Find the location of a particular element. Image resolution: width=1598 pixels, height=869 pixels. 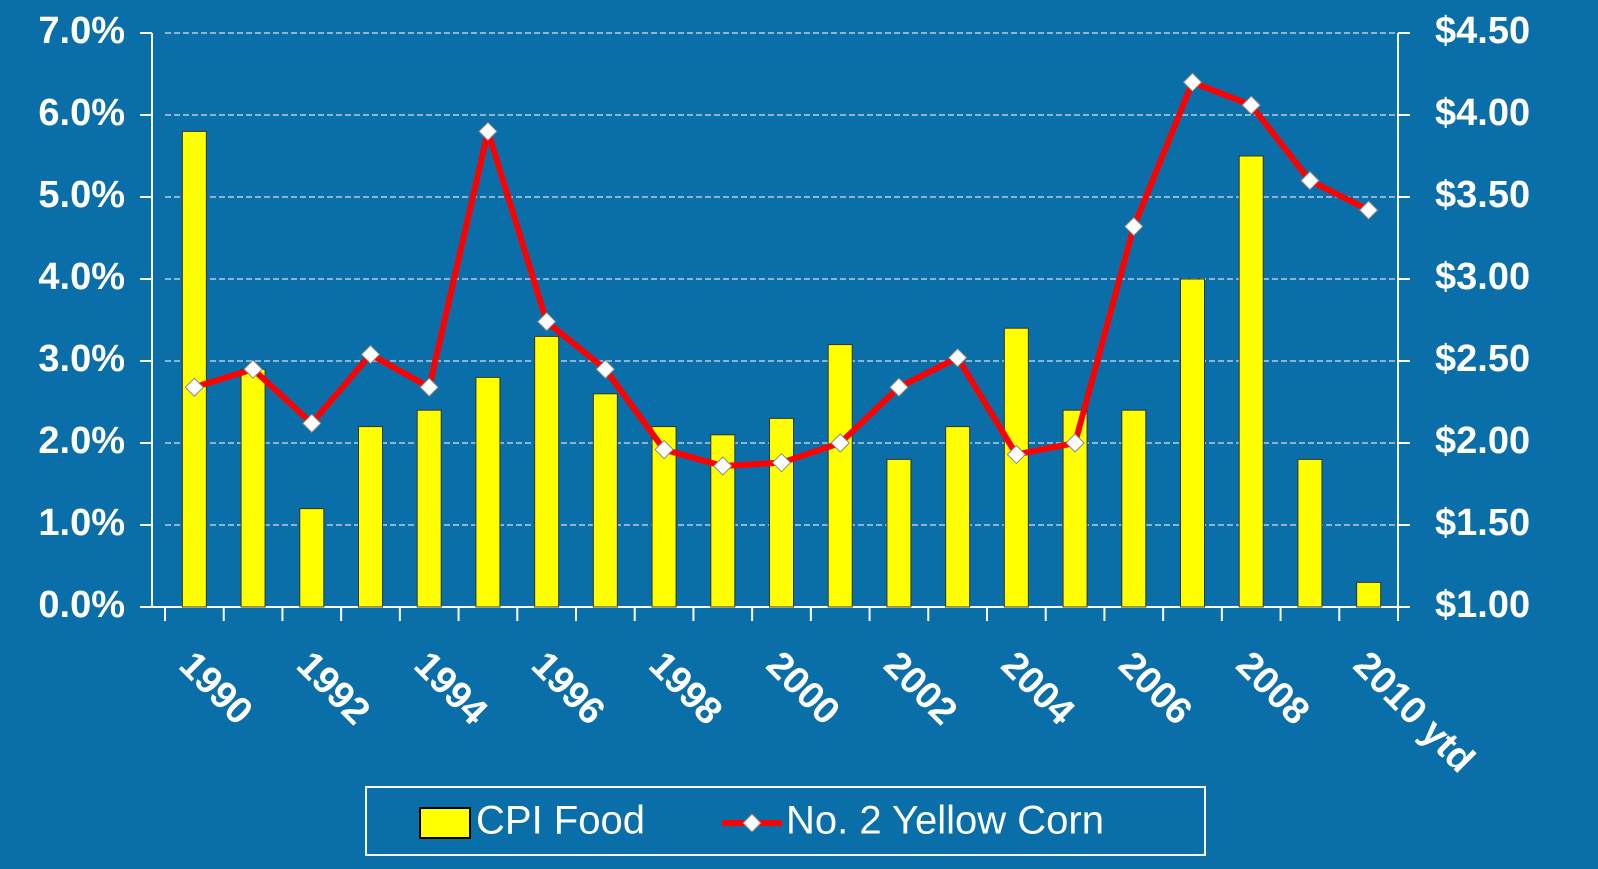

y2-tick-label: $4.00 is located at coordinates (1482, 113).